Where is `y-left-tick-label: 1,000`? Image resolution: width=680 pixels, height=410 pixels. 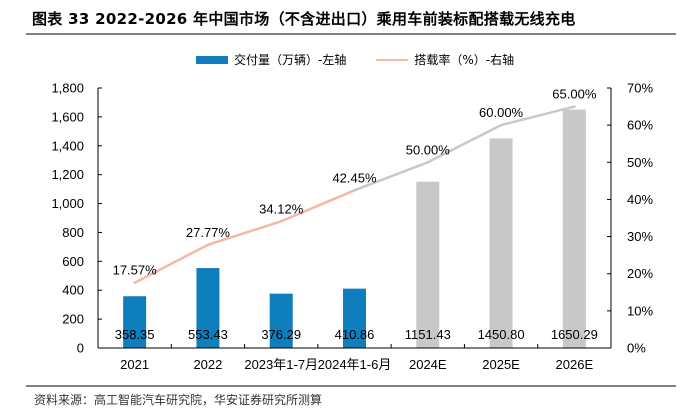
y-left-tick-label: 1,000 is located at coordinates (67, 203).